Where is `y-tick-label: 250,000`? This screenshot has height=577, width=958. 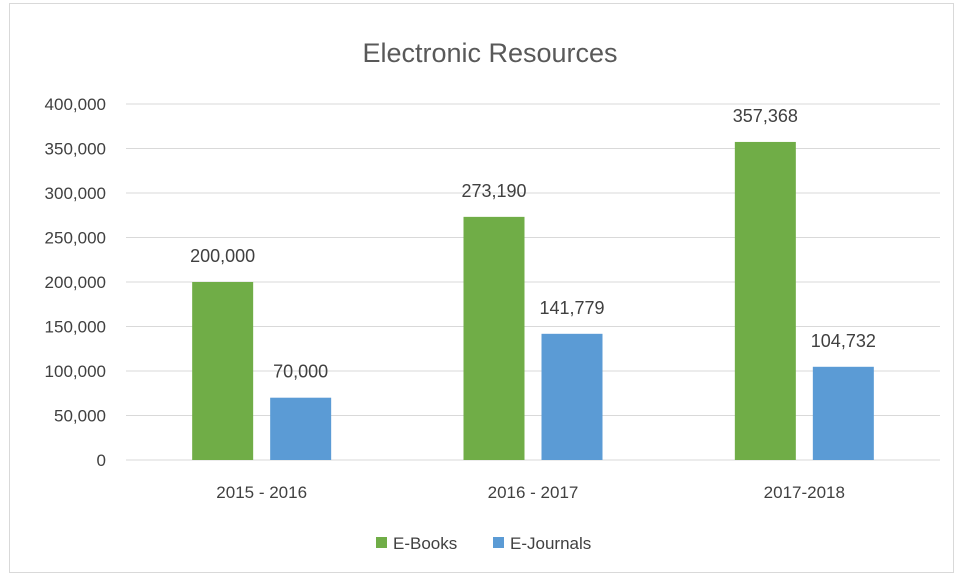
y-tick-label: 250,000 is located at coordinates (75, 238).